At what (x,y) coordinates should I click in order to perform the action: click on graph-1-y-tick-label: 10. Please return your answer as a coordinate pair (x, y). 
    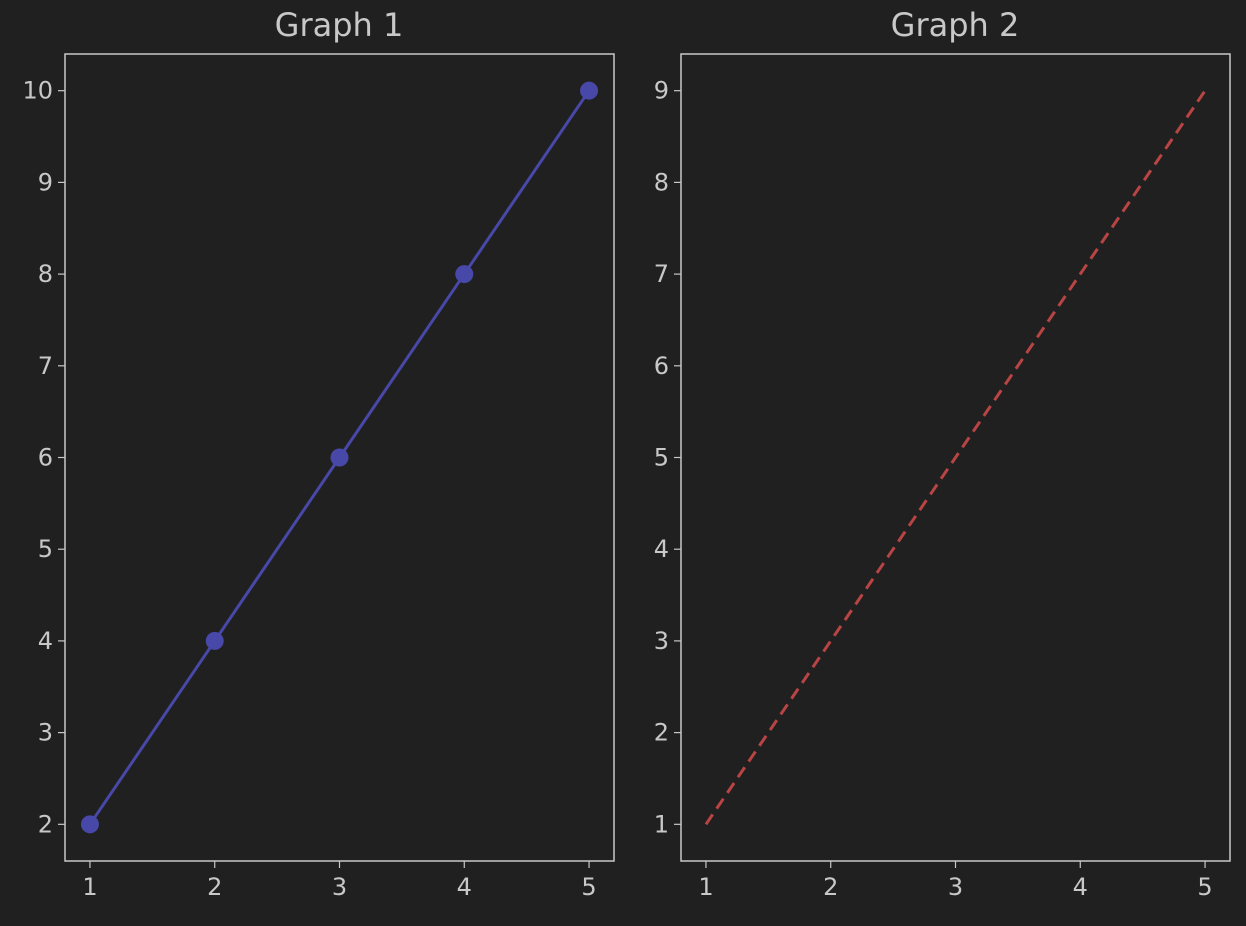
    Looking at the image, I should click on (37, 91).